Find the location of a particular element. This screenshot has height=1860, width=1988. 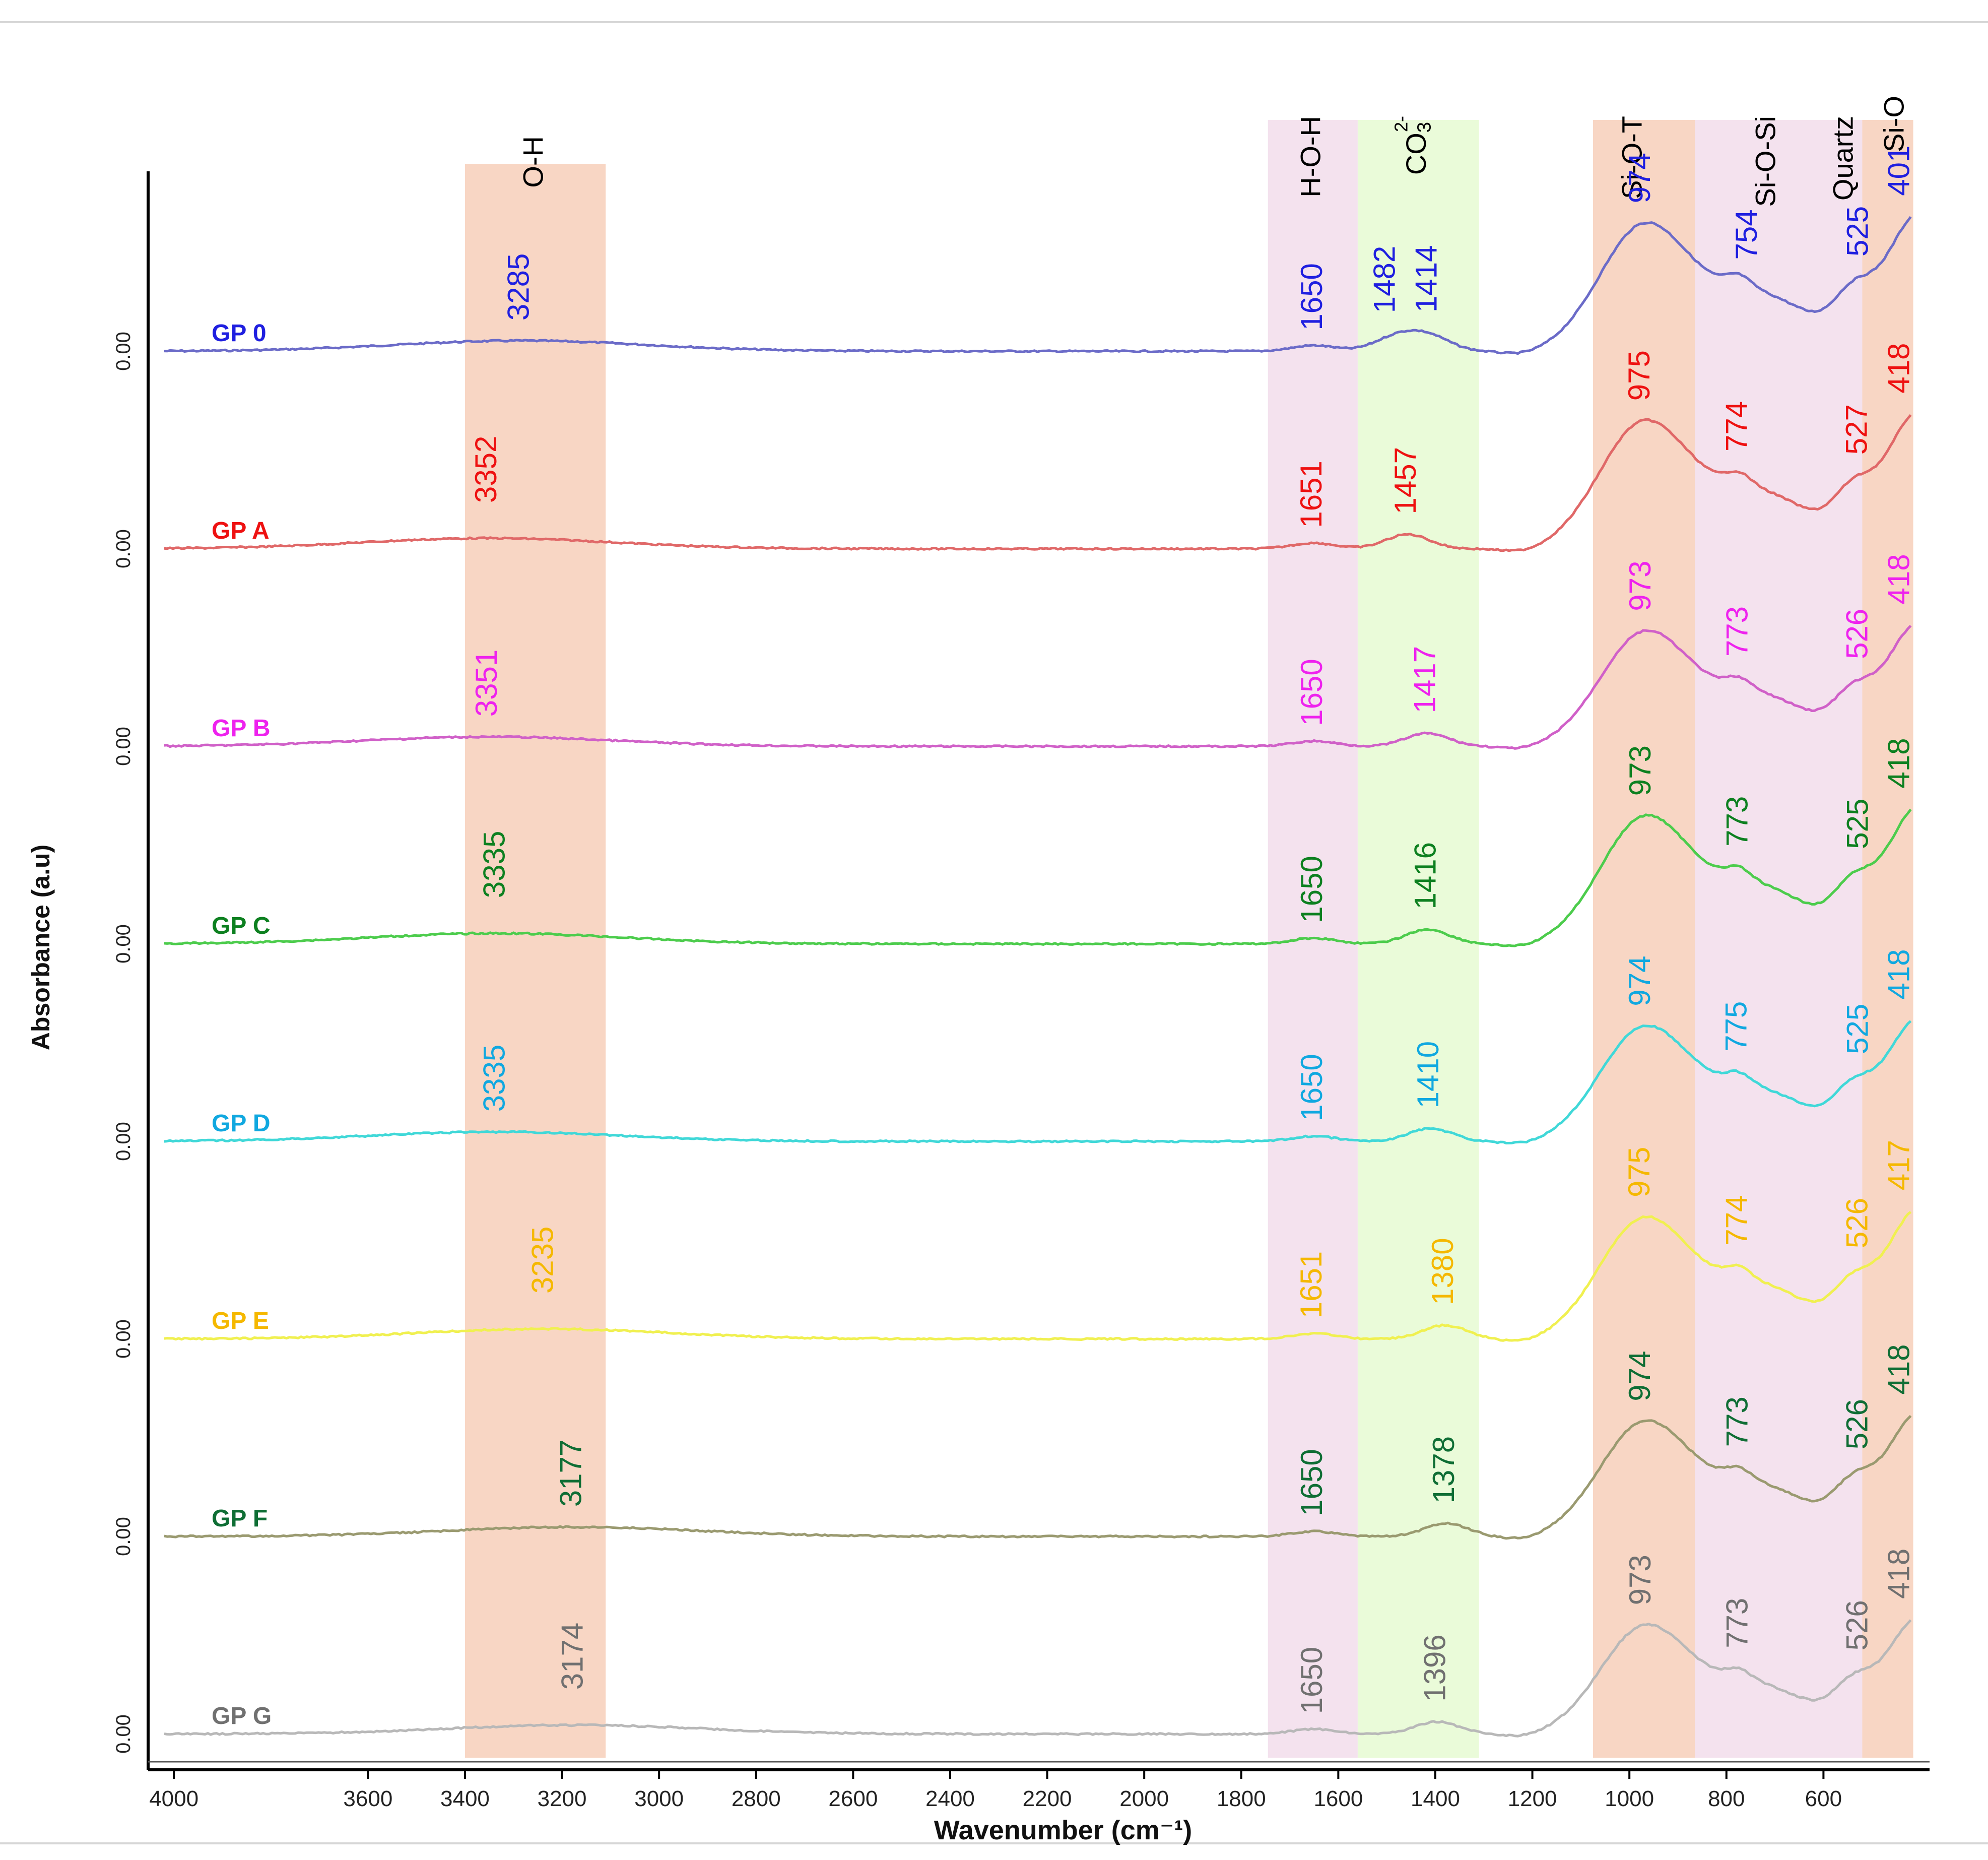

x-tick-label: 3000 is located at coordinates (659, 1798).